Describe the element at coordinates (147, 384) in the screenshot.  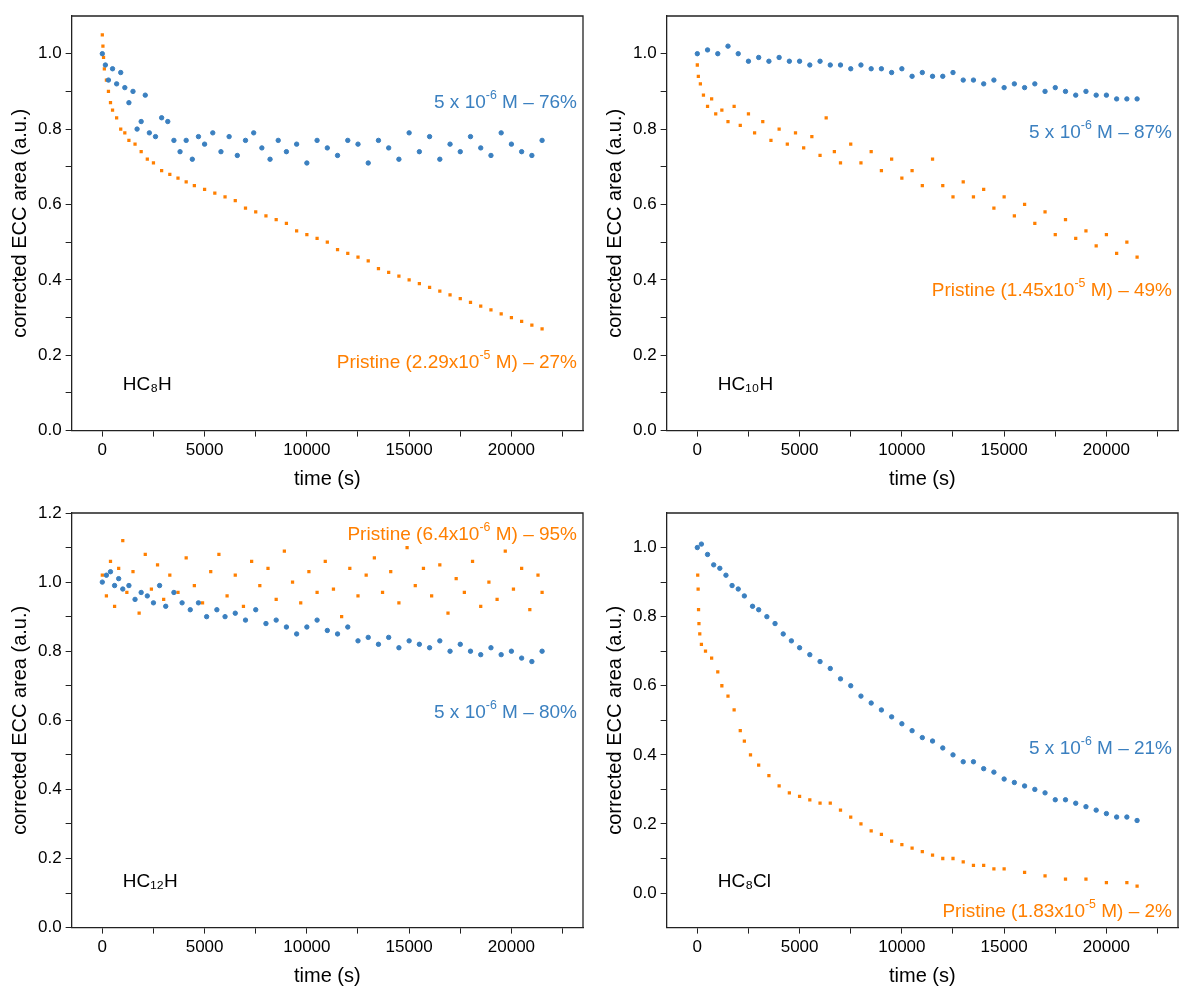
I see `annotation: HC₈H` at that location.